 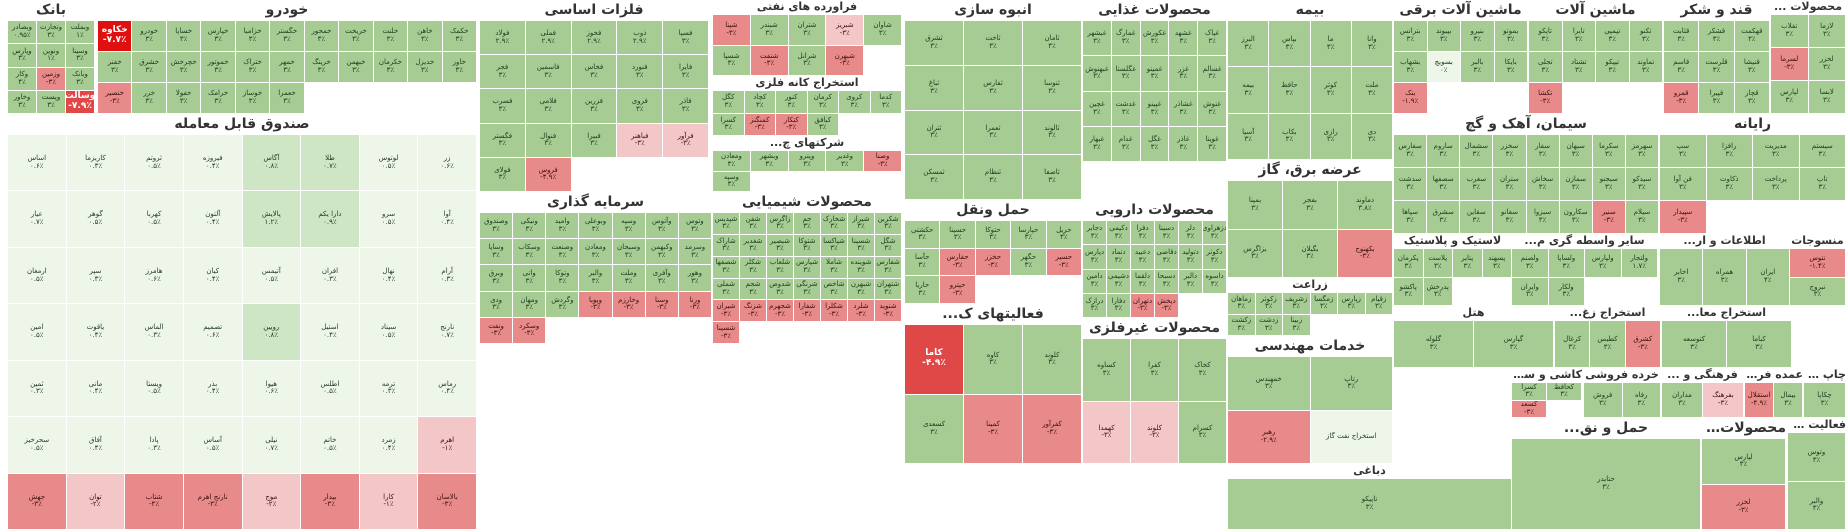 What do you see at coordinates (807, 311) in the screenshot?
I see `stock-tile: شفارا -۳٪` at bounding box center [807, 311].